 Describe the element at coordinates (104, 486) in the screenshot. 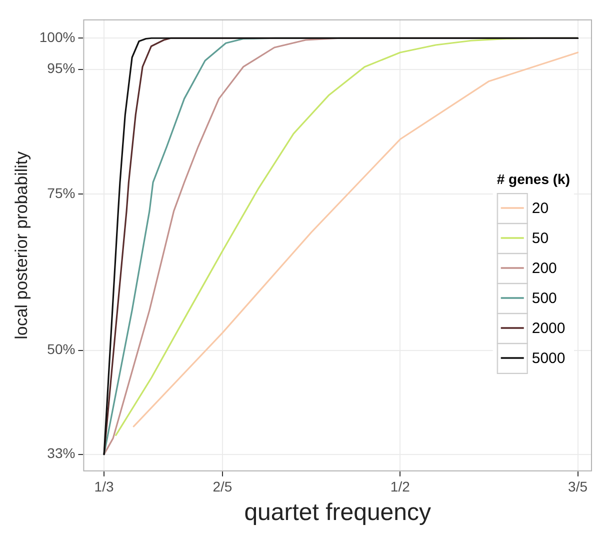

I see `x-tick-label: 1/3` at that location.